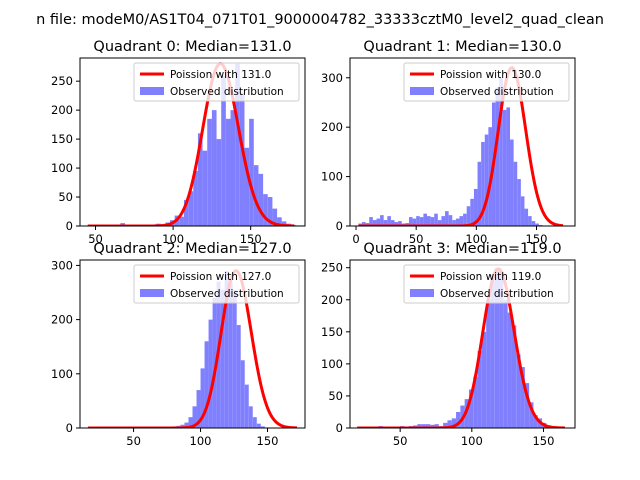  What do you see at coordinates (62, 139) in the screenshot?
I see `y-tick-label: 150` at bounding box center [62, 139].